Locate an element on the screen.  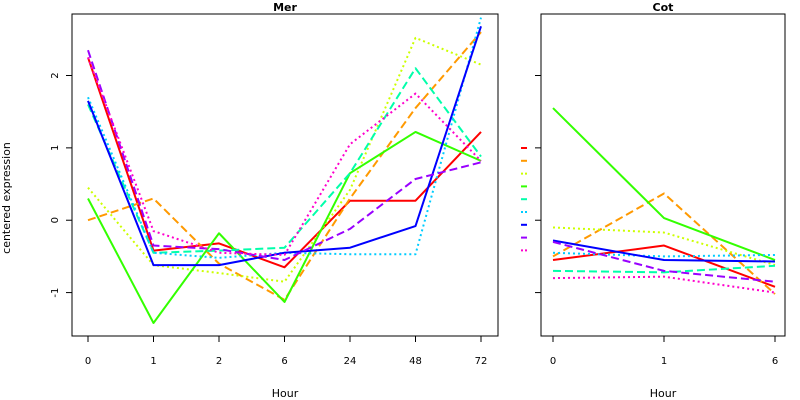
y-axis-title: centered expression is located at coordinates (6, 198).